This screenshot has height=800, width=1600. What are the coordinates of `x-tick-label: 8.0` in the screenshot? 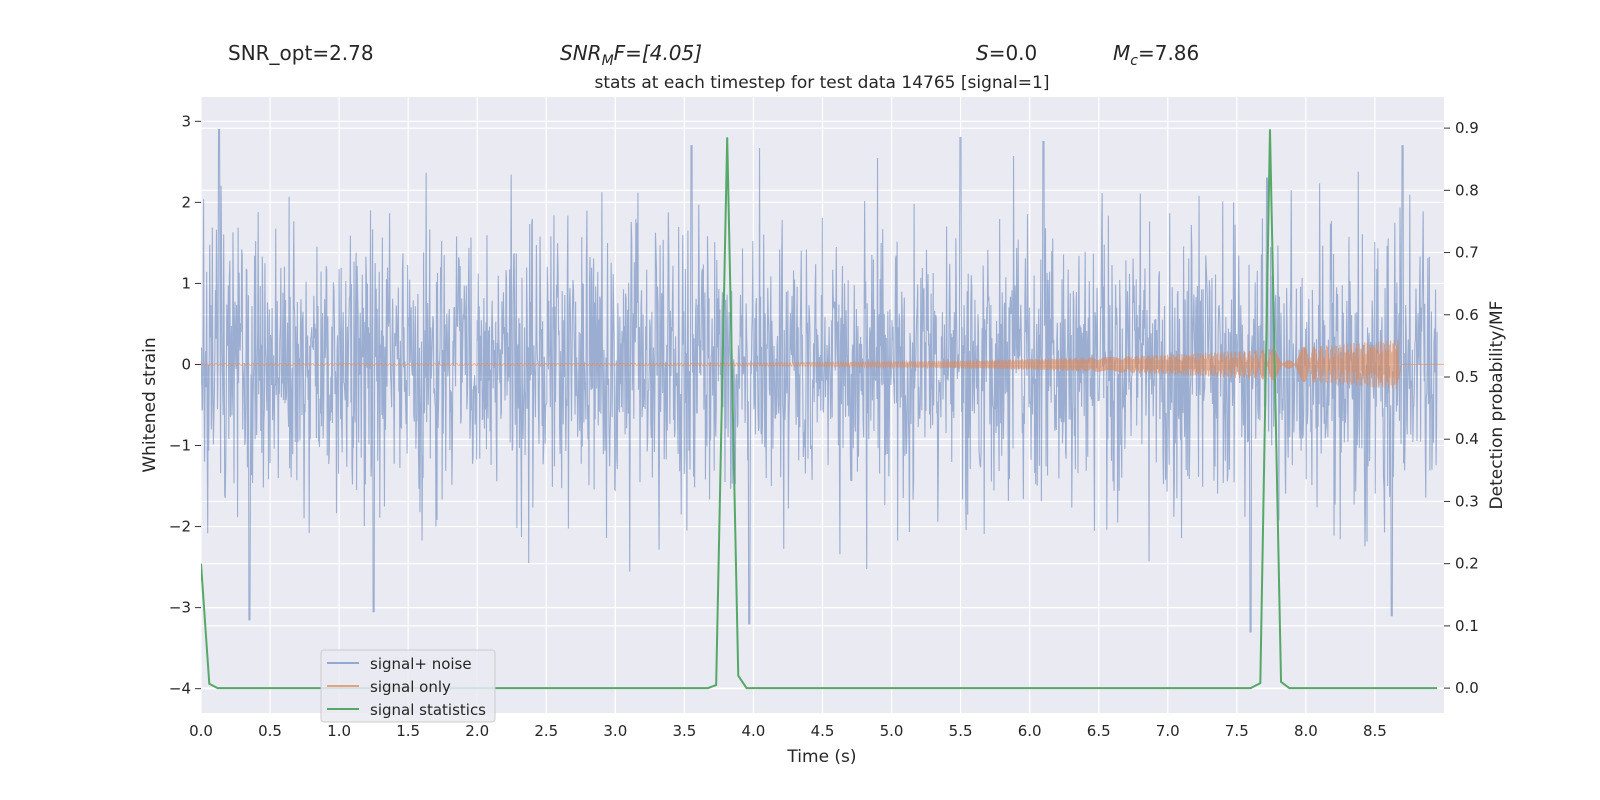 It's located at (1306, 731).